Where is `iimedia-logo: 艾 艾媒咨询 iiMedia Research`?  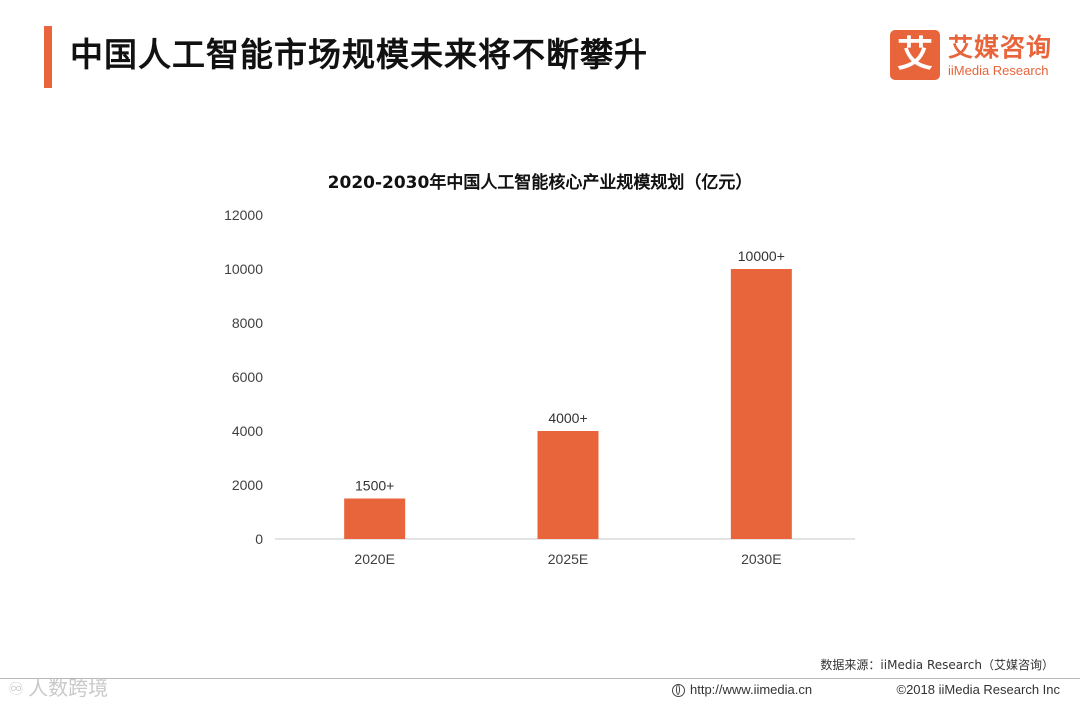 iimedia-logo: 艾 艾媒咨询 iiMedia Research is located at coordinates (980, 56).